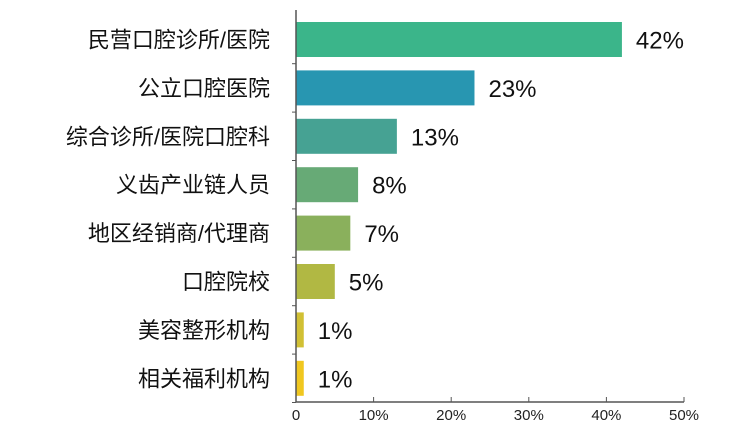  Describe the element at coordinates (684, 415) in the screenshot. I see `x-tick-label: 50%` at that location.